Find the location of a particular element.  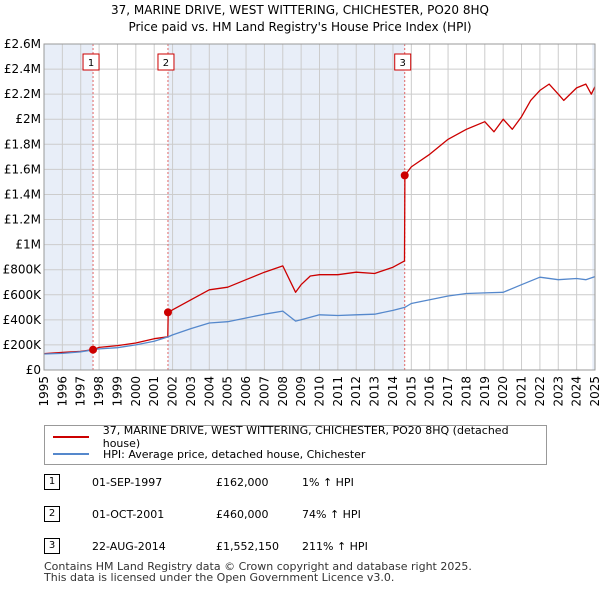

hpi-line is located at coordinates (319, 315).